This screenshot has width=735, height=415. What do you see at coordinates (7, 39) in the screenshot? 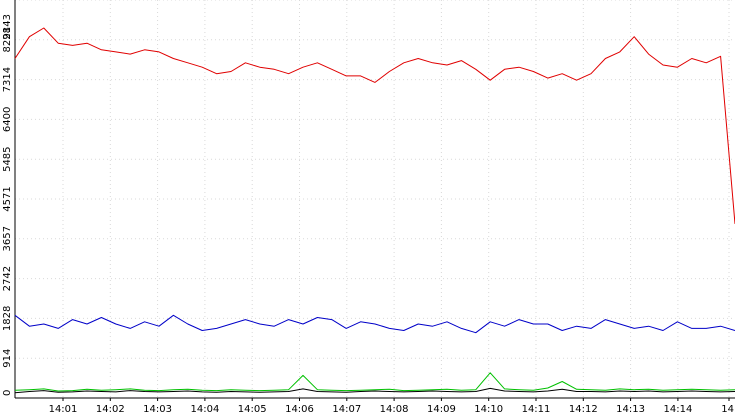
I see `y-tick-label: 8228` at bounding box center [7, 39].